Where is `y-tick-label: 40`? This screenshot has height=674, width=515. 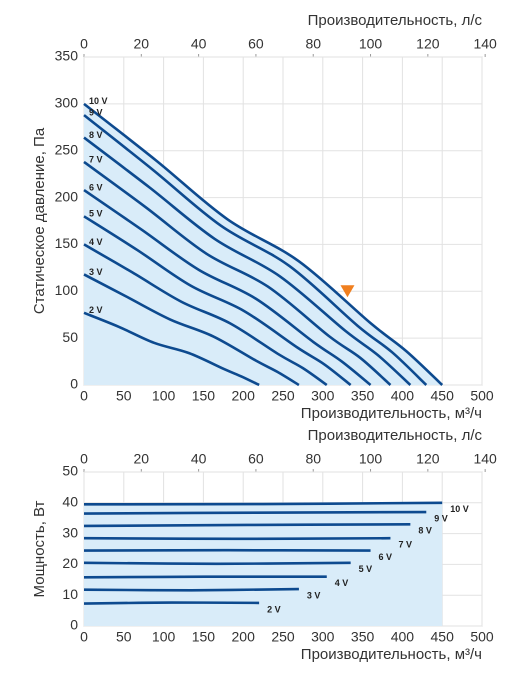
y-tick-label: 40 is located at coordinates (70, 502).